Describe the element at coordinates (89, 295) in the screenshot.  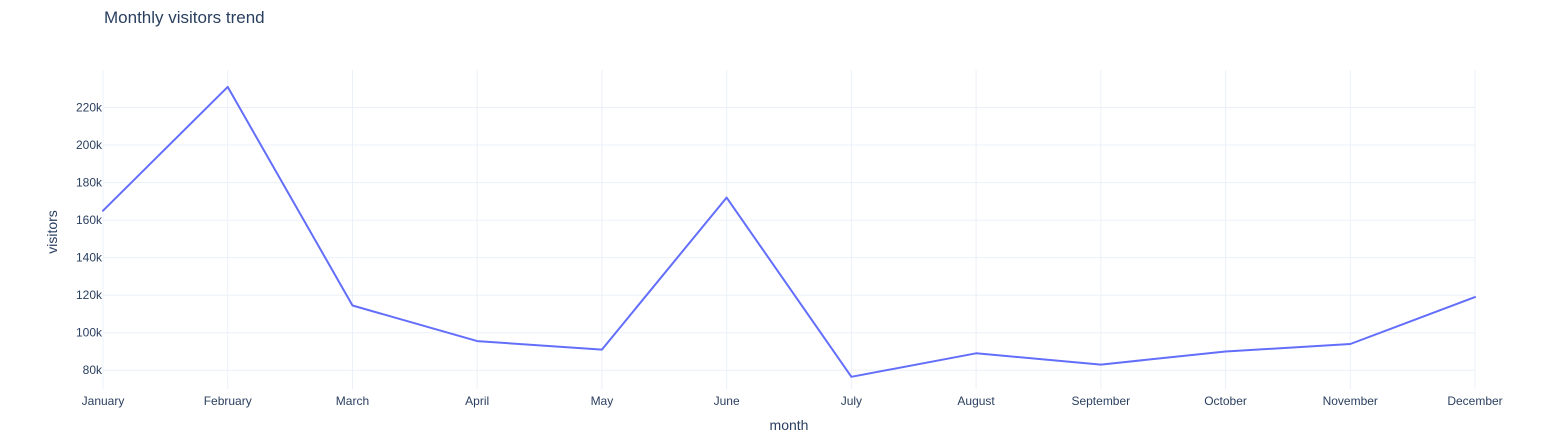
I see `y-tick-label: 120k` at that location.